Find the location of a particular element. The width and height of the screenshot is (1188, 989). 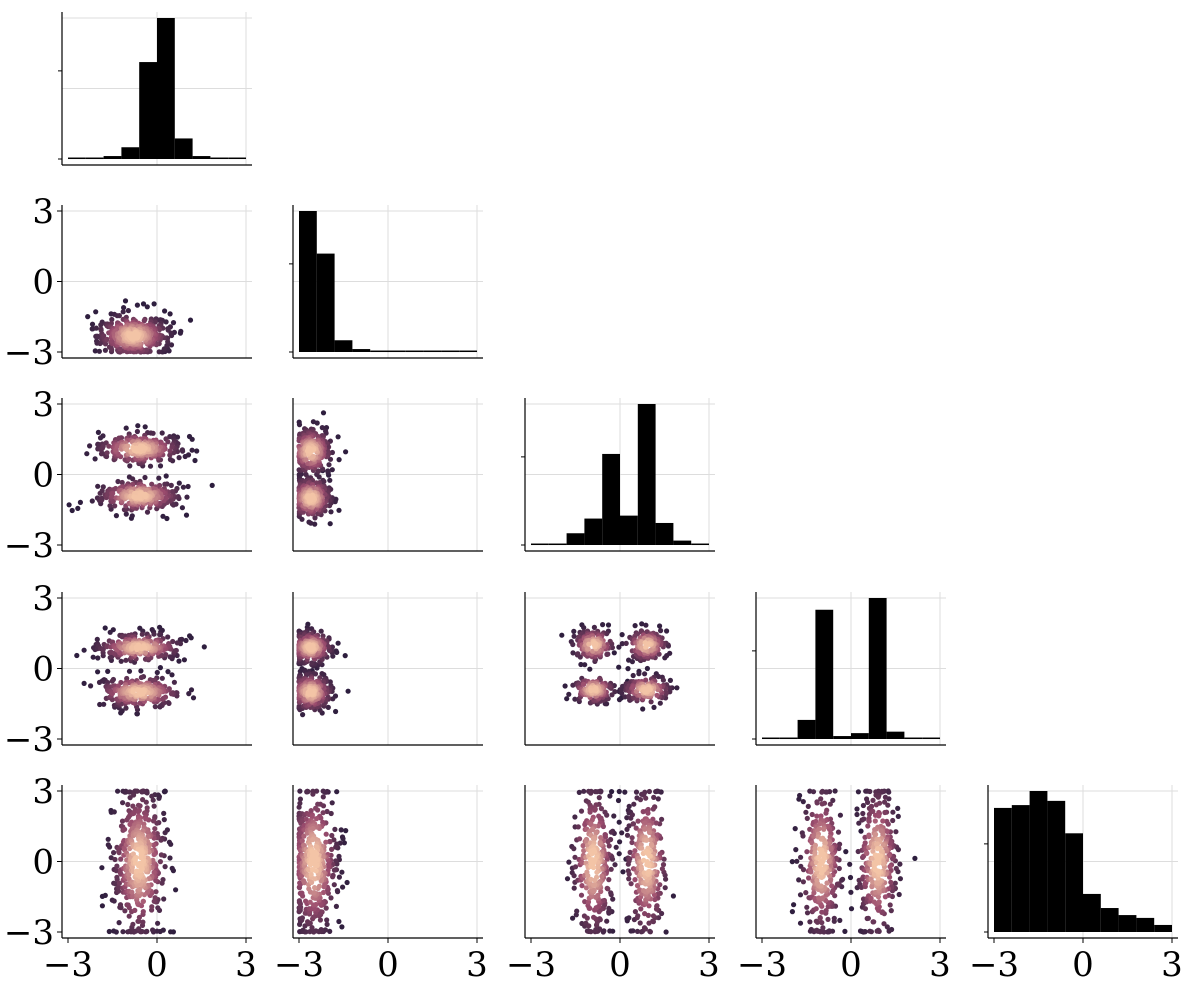

panel-r1-c1 is located at coordinates (386, 282).